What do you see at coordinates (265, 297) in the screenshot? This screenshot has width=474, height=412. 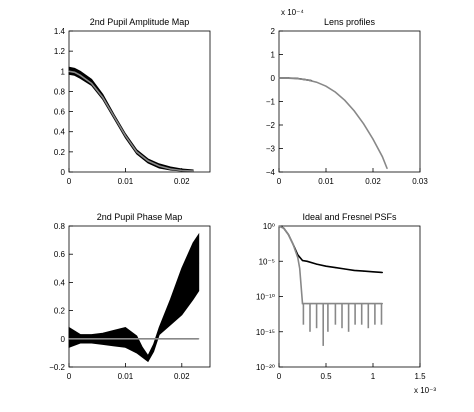 I see `y-tick-label: 10⁻¹⁰` at bounding box center [265, 297].